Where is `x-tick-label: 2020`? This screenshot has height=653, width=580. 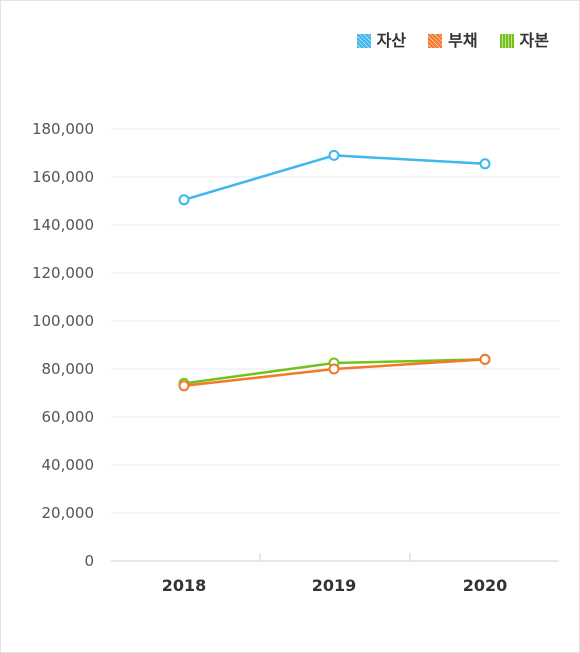 x-tick-label: 2020 is located at coordinates (485, 585).